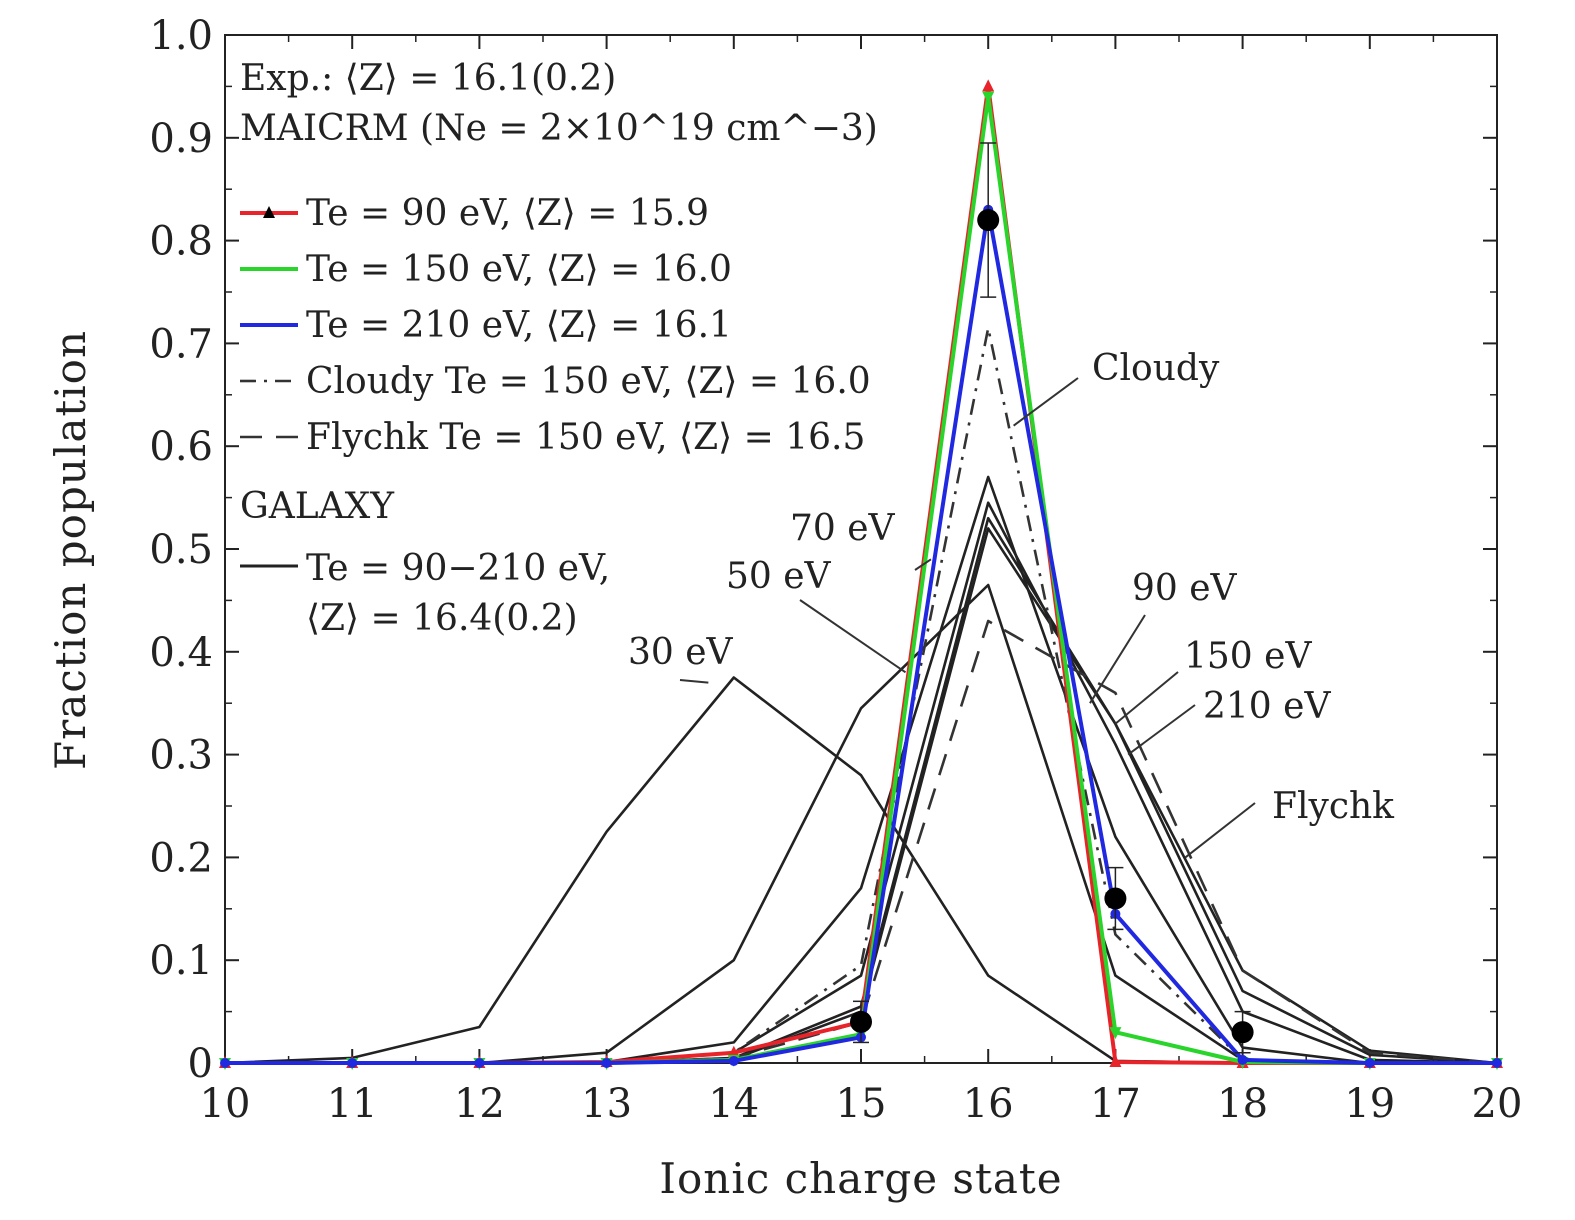 The image size is (1575, 1220). I want to click on legend-label: Cloudy Te = 150 eV, ⟨Z⟩ = 16.0, so click(588, 381).